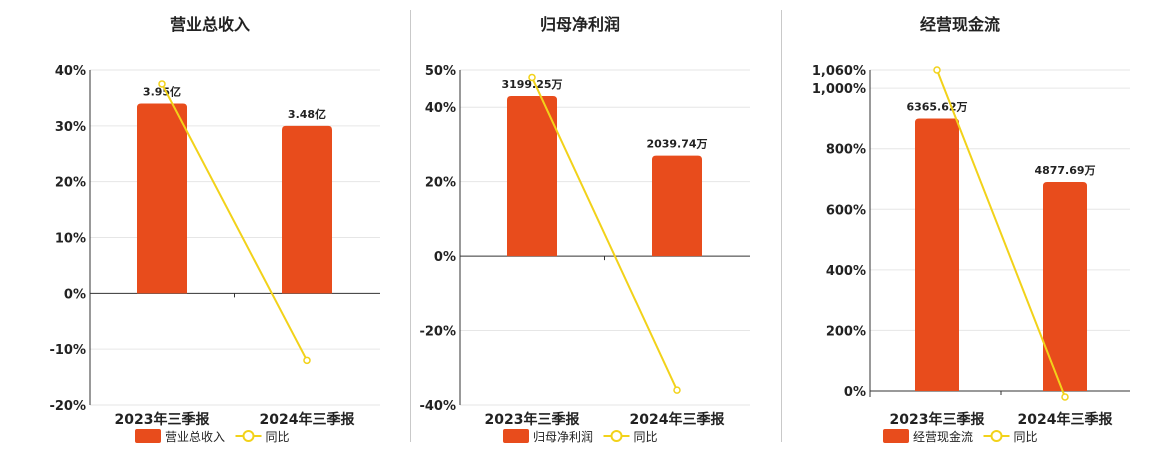 The image size is (1160, 450). Describe the element at coordinates (195, 437) in the screenshot. I see `legend-label-bar: 营业总收入` at that location.